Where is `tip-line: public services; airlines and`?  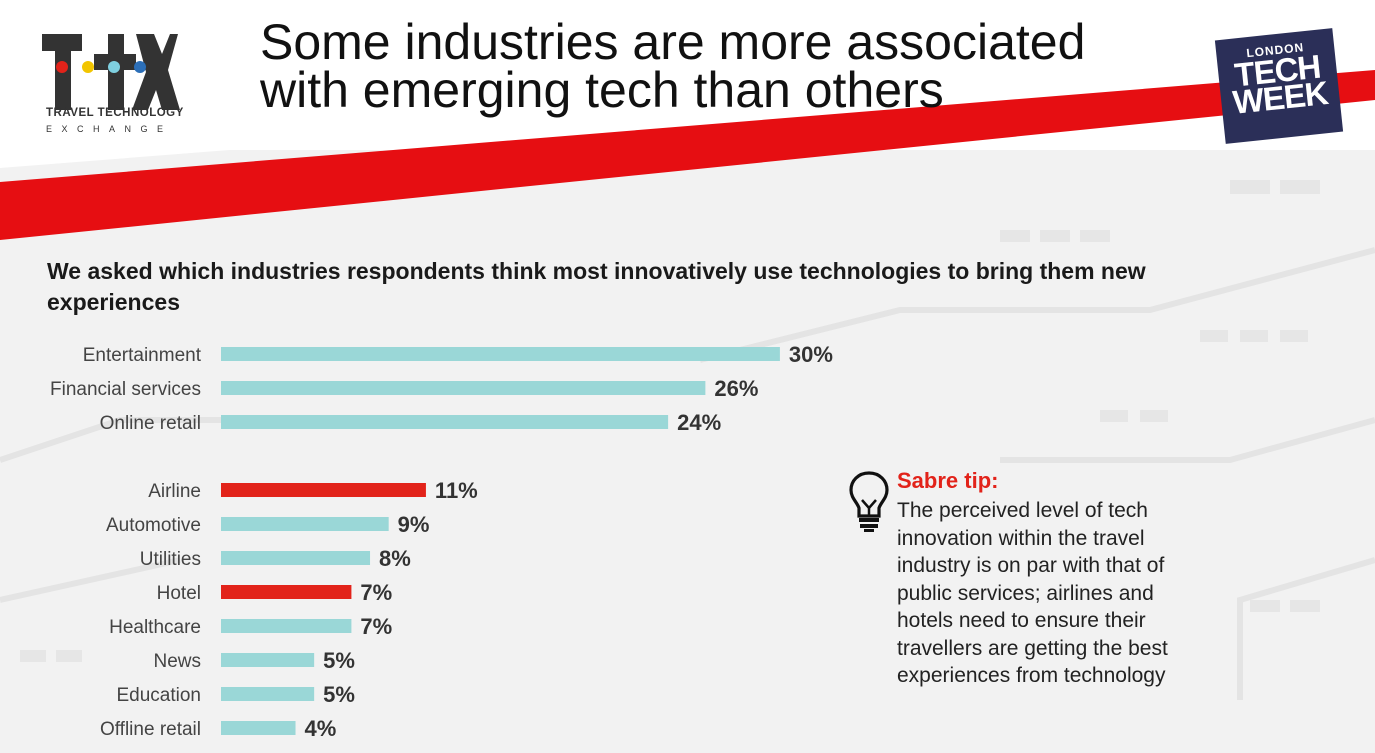 tip-line: public services; airlines and is located at coordinates (1025, 593).